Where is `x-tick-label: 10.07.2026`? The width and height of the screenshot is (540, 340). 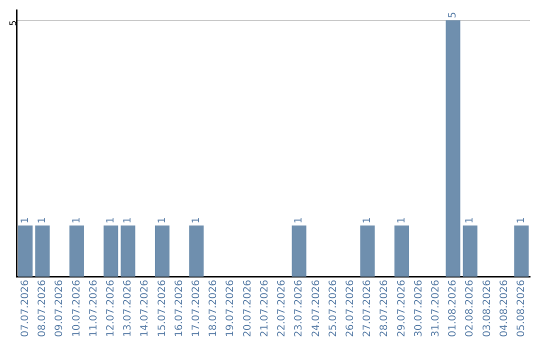 x-tick-label: 10.07.2026 is located at coordinates (76, 309).